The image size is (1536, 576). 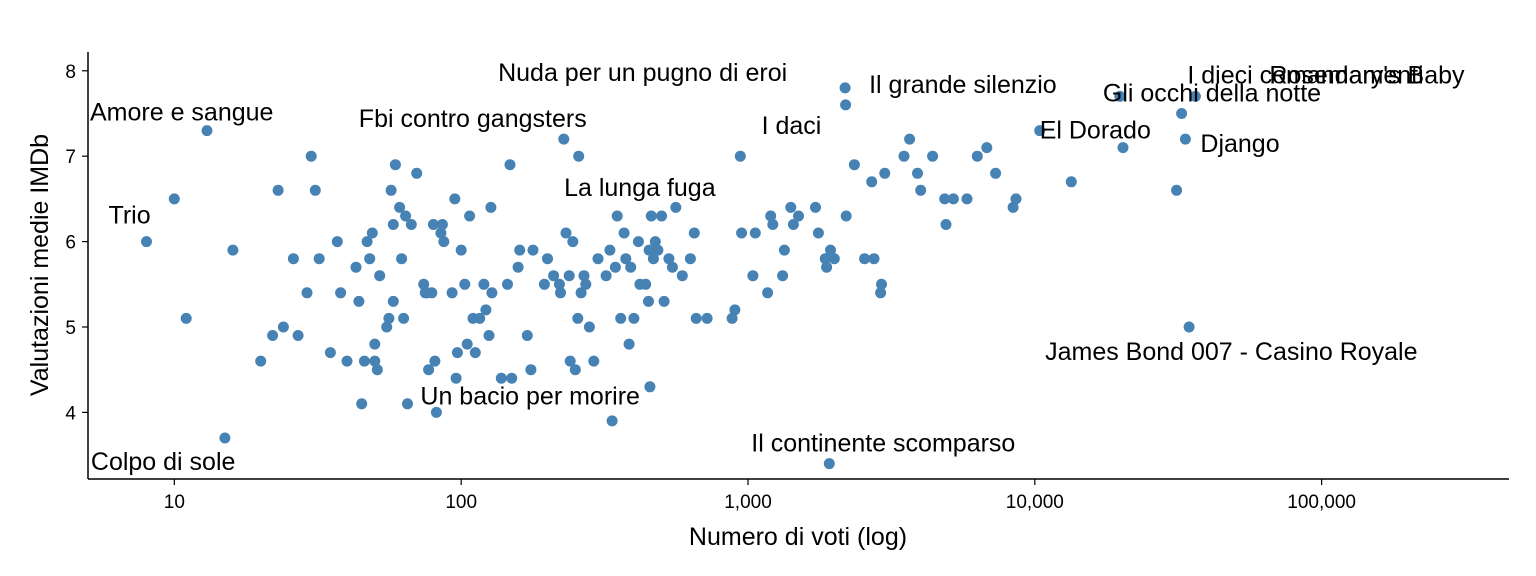 What do you see at coordinates (163, 462) in the screenshot?
I see `point-label: Colpo di sole` at bounding box center [163, 462].